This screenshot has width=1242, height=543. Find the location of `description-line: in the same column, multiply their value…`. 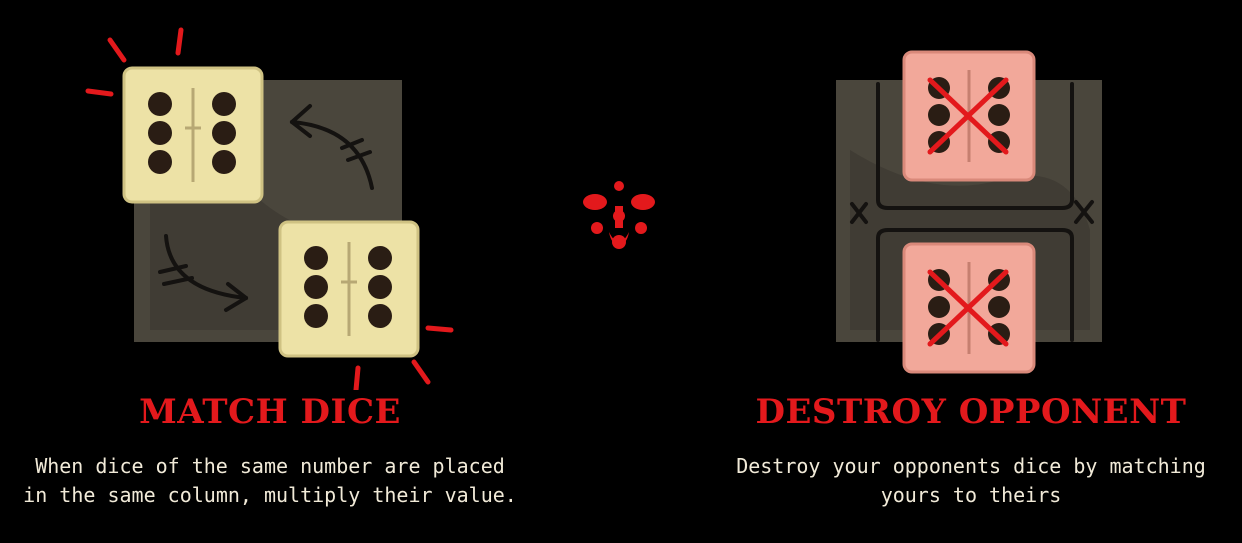

description-line: in the same column, multiply their value… is located at coordinates (270, 495).